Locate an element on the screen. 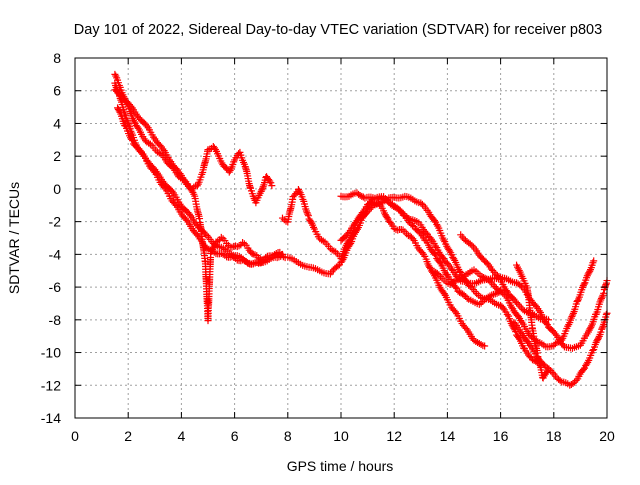 The width and height of the screenshot is (640, 485). x-tick-label: 2 is located at coordinates (128, 436).